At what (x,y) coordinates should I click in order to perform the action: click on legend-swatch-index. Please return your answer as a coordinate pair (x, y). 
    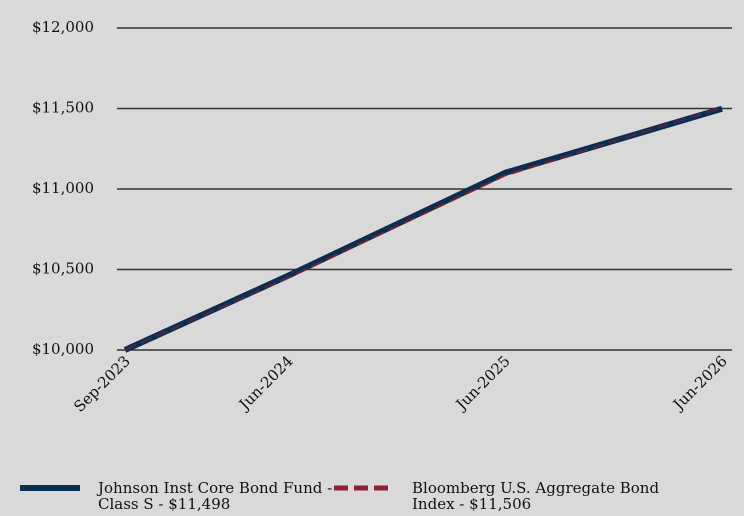
    Looking at the image, I should click on (364, 488).